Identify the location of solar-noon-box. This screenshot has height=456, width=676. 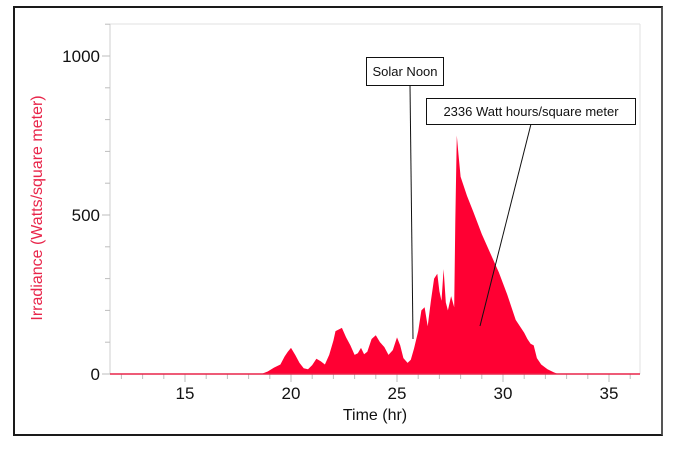
(405, 71).